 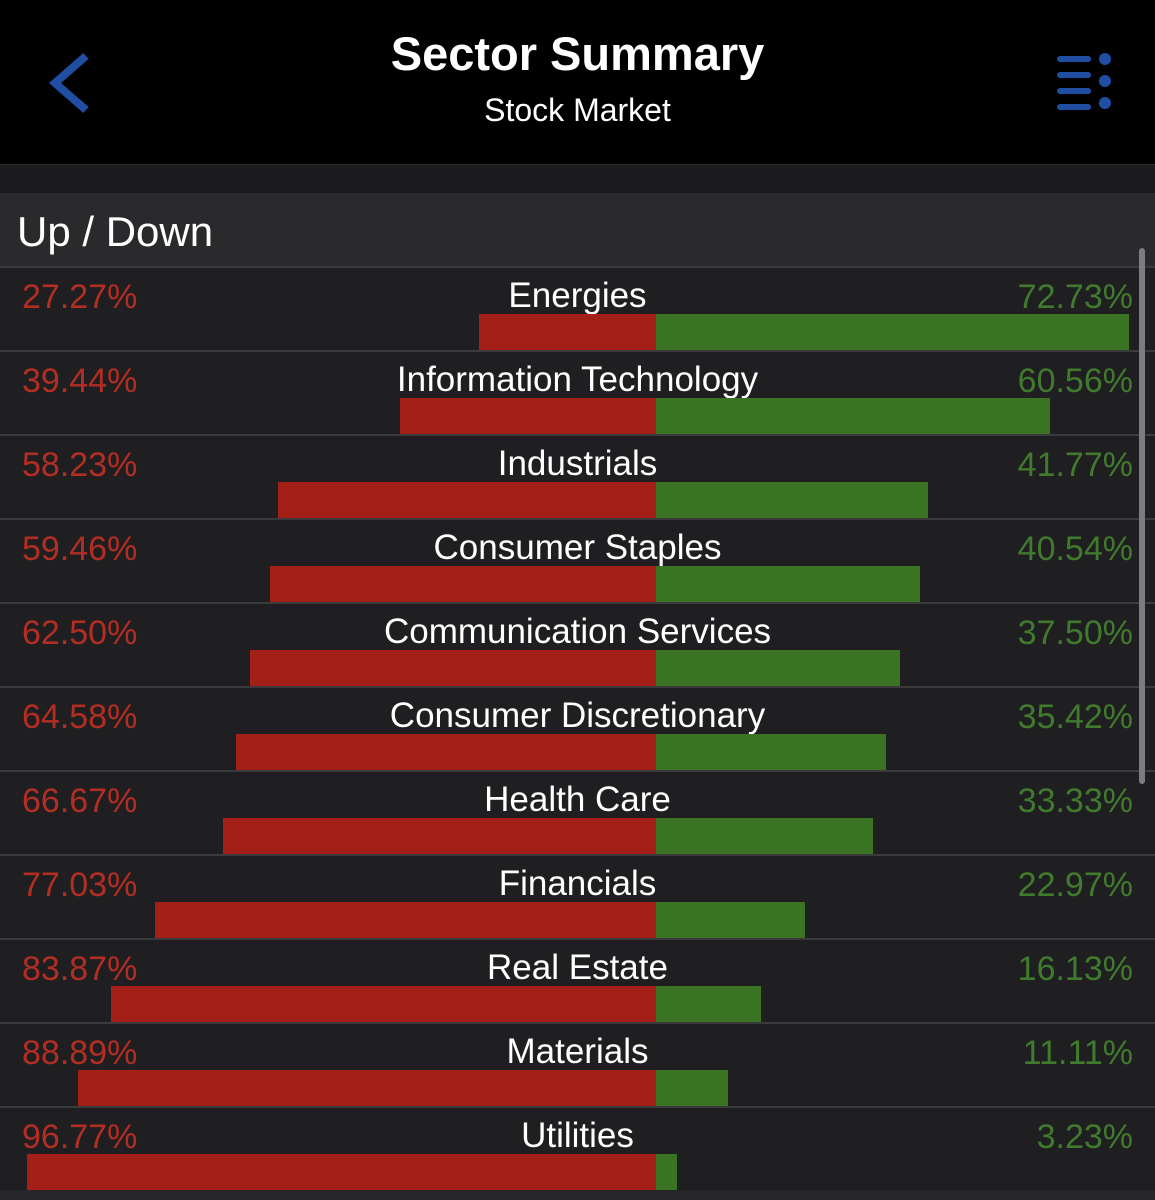 What do you see at coordinates (68, 83) in the screenshot?
I see `chevron-left-icon` at bounding box center [68, 83].